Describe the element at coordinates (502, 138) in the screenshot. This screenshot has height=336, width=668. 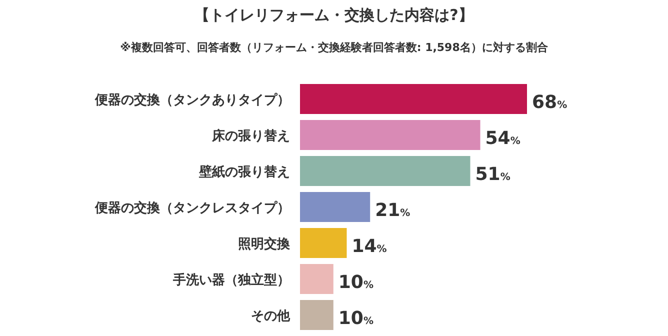
I see `data-label: 54%` at that location.